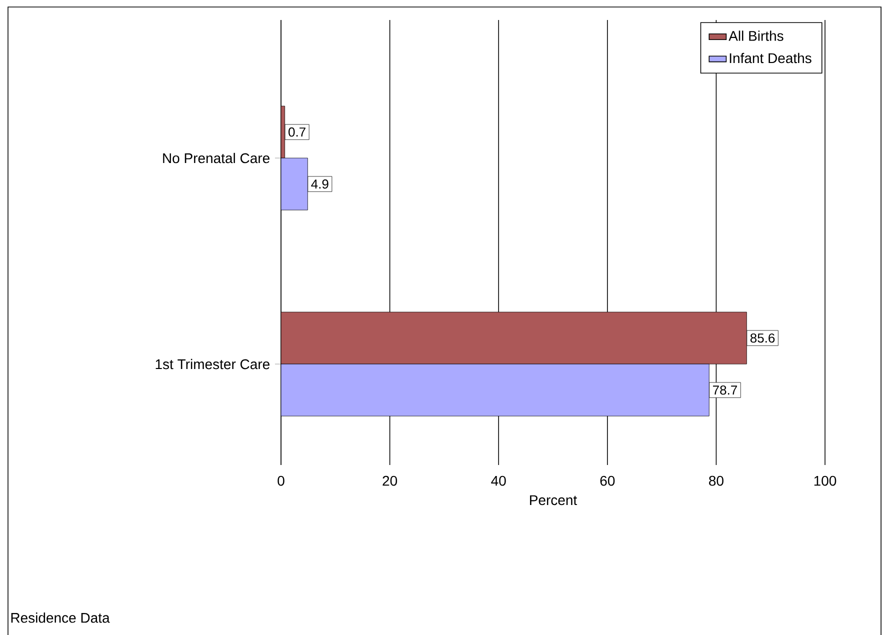  I want to click on x-tick-label: 40, so click(498, 481).